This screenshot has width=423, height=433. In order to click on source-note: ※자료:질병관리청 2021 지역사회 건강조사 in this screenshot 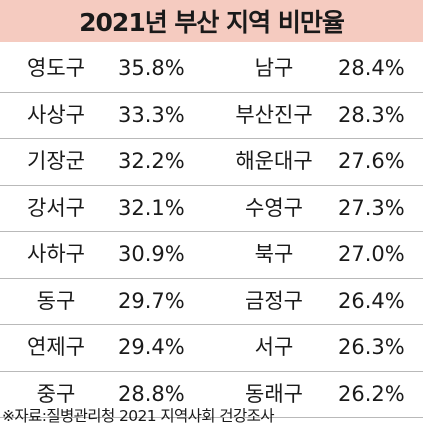, I will do `click(138, 416)`.